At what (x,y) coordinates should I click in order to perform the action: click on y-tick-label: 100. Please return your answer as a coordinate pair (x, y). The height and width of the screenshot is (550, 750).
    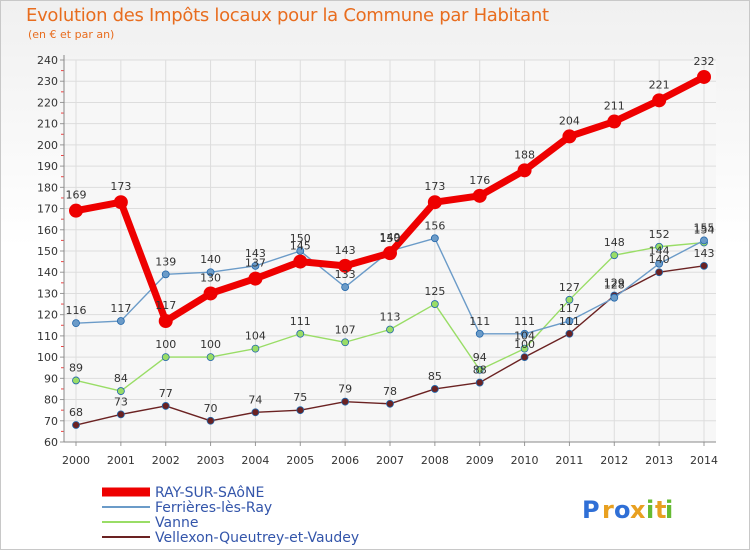
    Looking at the image, I should click on (47, 357).